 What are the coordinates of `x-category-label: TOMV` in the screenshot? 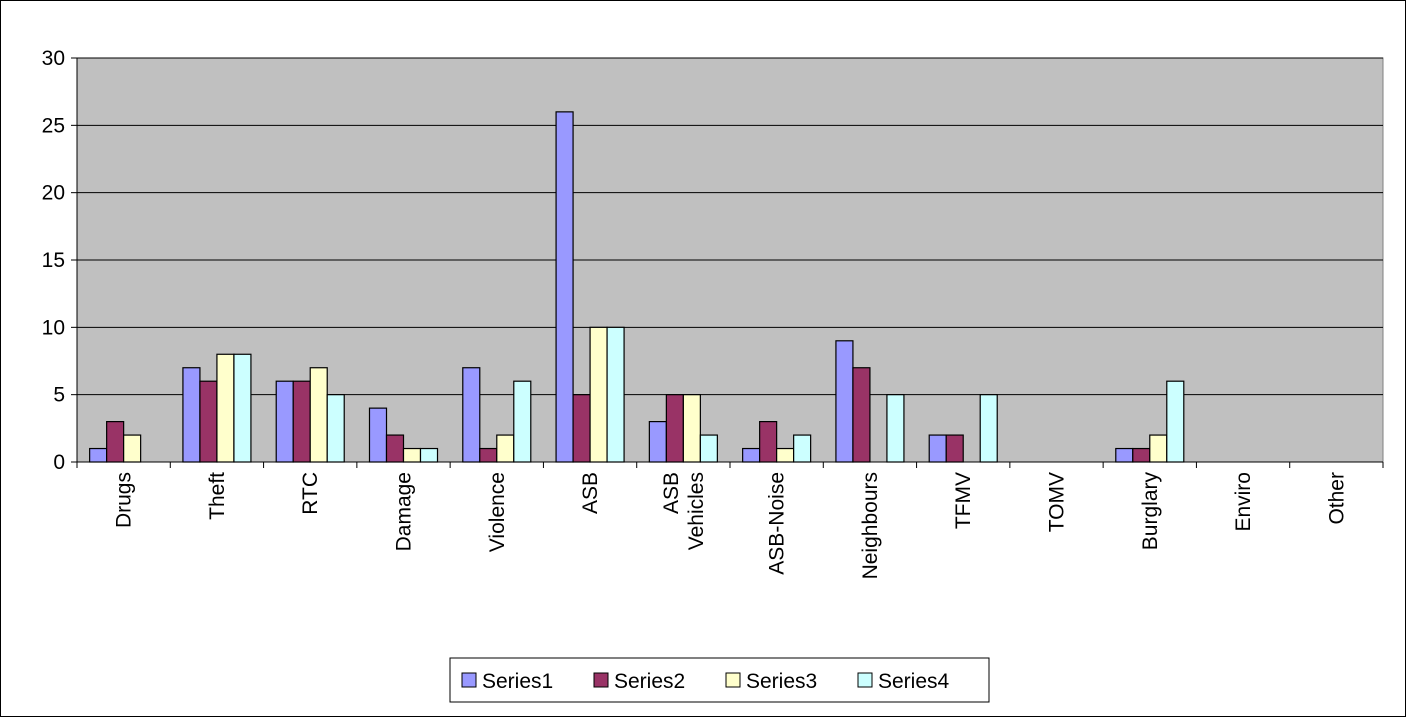 It's located at (1057, 502).